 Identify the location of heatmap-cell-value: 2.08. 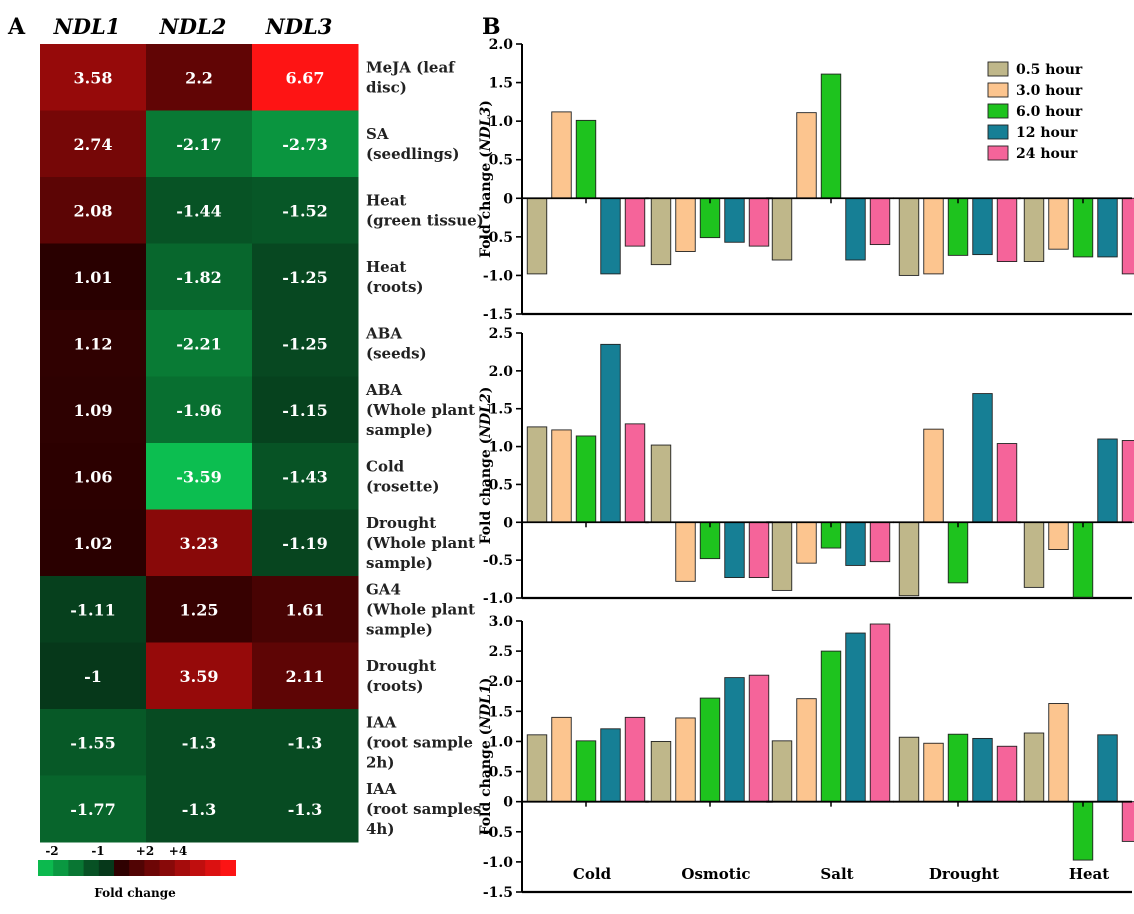
(93, 210).